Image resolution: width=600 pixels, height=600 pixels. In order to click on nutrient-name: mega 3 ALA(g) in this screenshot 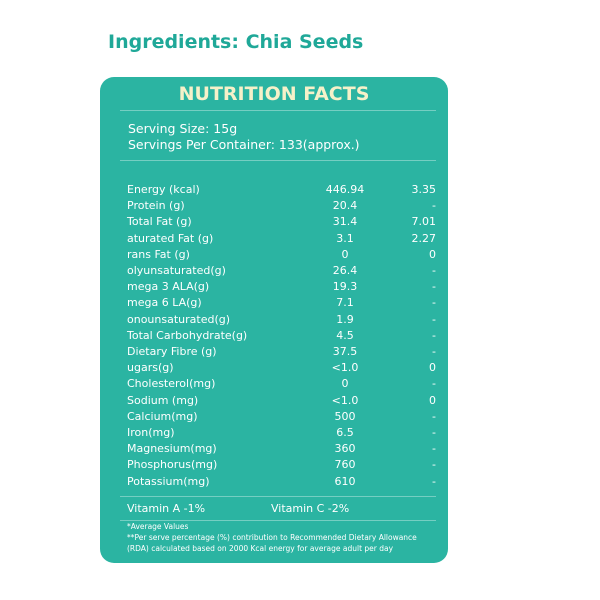, I will do `click(168, 287)`.